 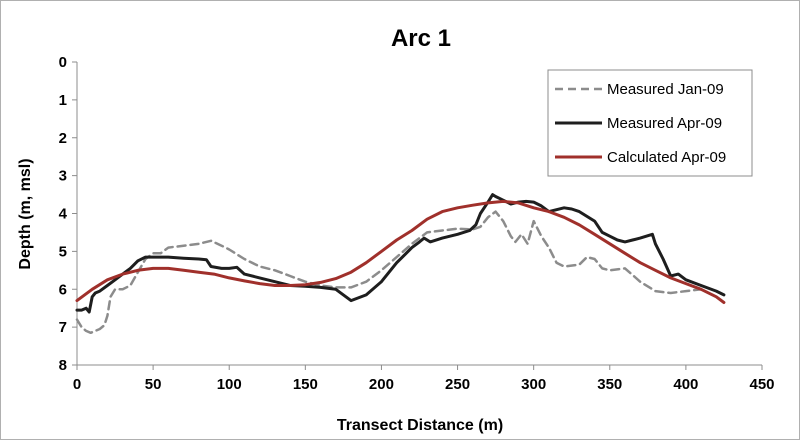 What do you see at coordinates (63, 289) in the screenshot?
I see `y-tick-label: 6` at bounding box center [63, 289].